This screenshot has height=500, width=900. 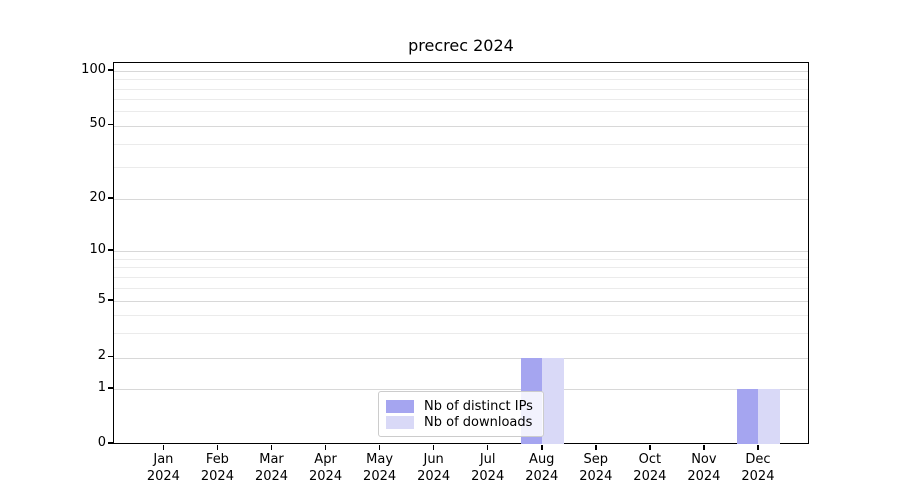 I want to click on legend-swatch-downloads, so click(x=400, y=422).